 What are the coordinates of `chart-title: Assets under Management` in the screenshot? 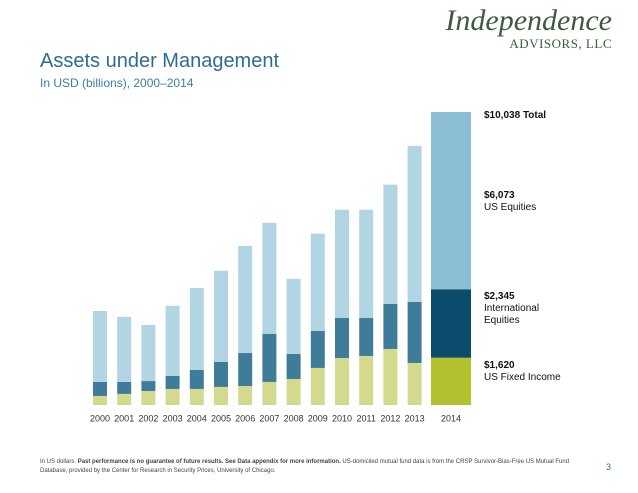 It's located at (160, 61).